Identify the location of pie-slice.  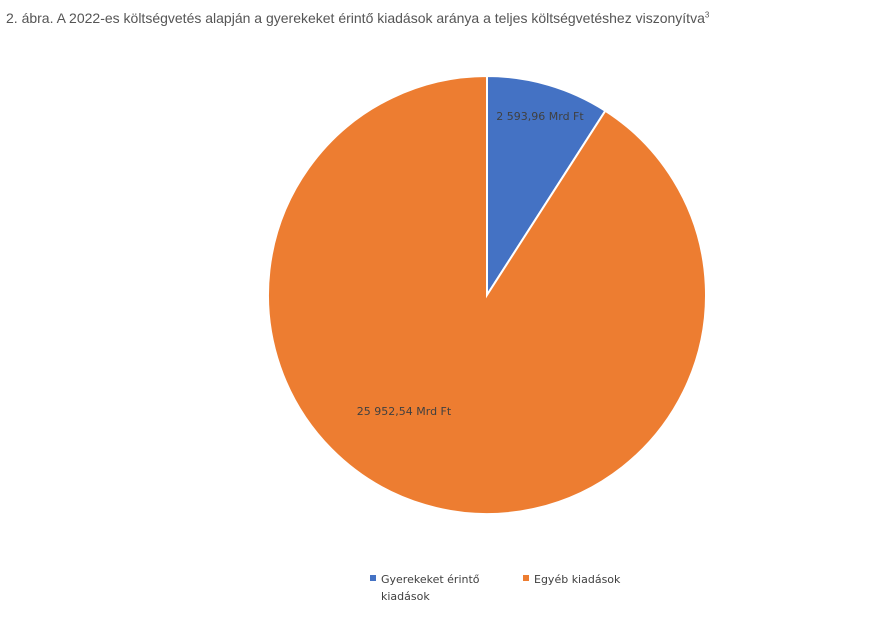
(546, 186).